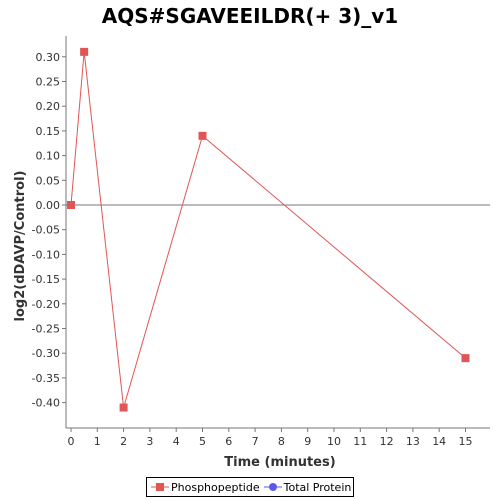 The width and height of the screenshot is (500, 500). What do you see at coordinates (149, 441) in the screenshot?
I see `x-tick-label: 3` at bounding box center [149, 441].